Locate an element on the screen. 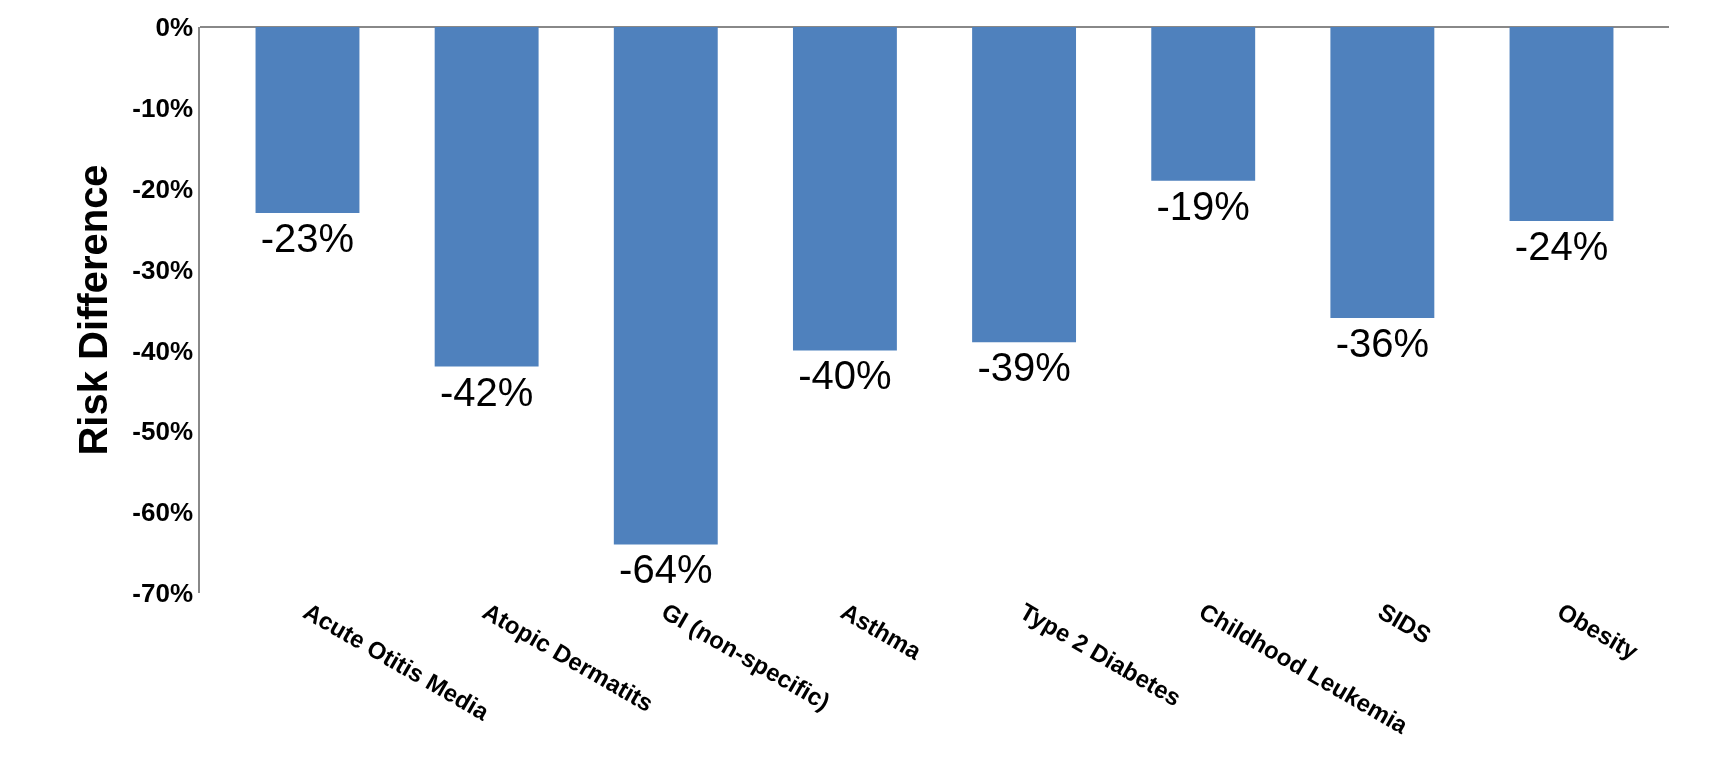 Image resolution: width=1709 pixels, height=783 pixels. y-tick-label: -40% is located at coordinates (163, 350).